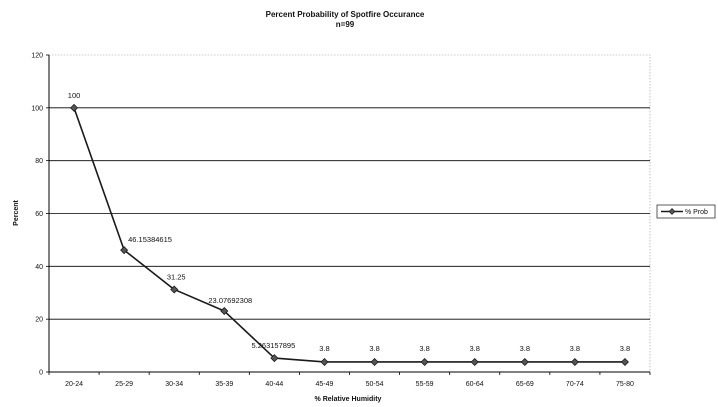  Describe the element at coordinates (375, 384) in the screenshot. I see `x-tick-label: 50-54` at that location.